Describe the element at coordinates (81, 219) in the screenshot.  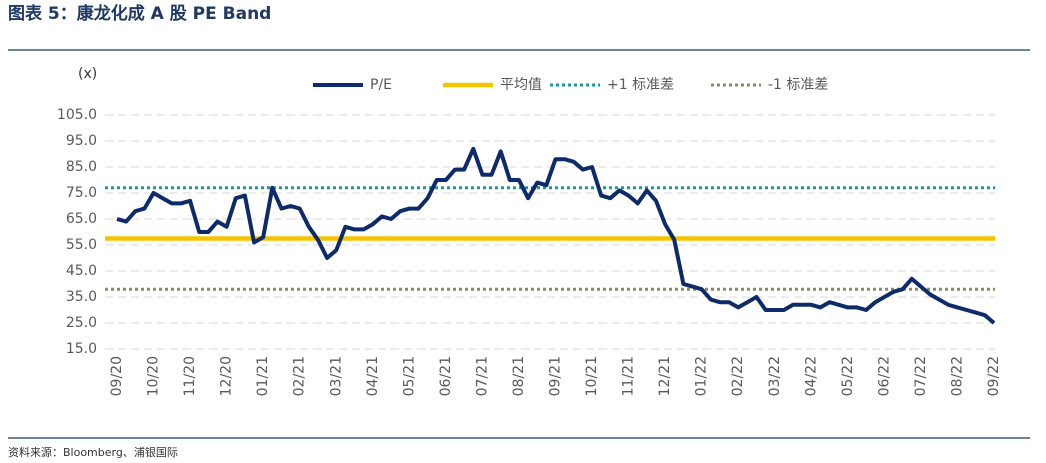
I see `y-tick-label: 65.0` at that location.